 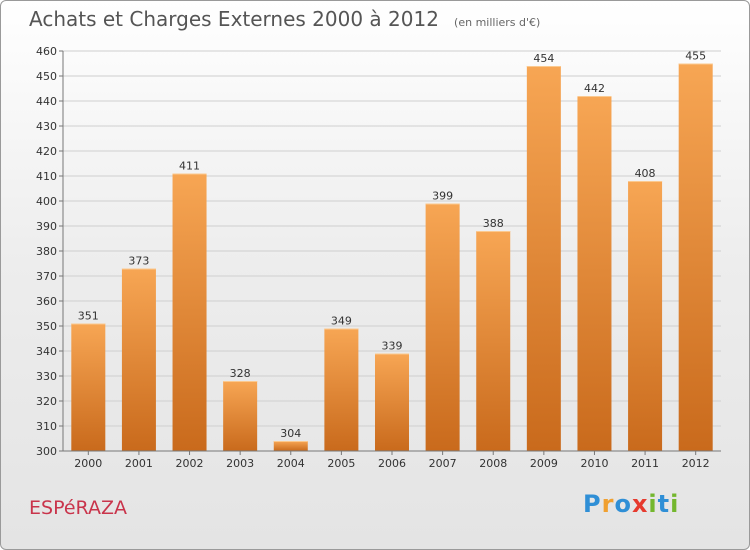 What do you see at coordinates (46, 101) in the screenshot?
I see `y-tick-label: 440` at bounding box center [46, 101].